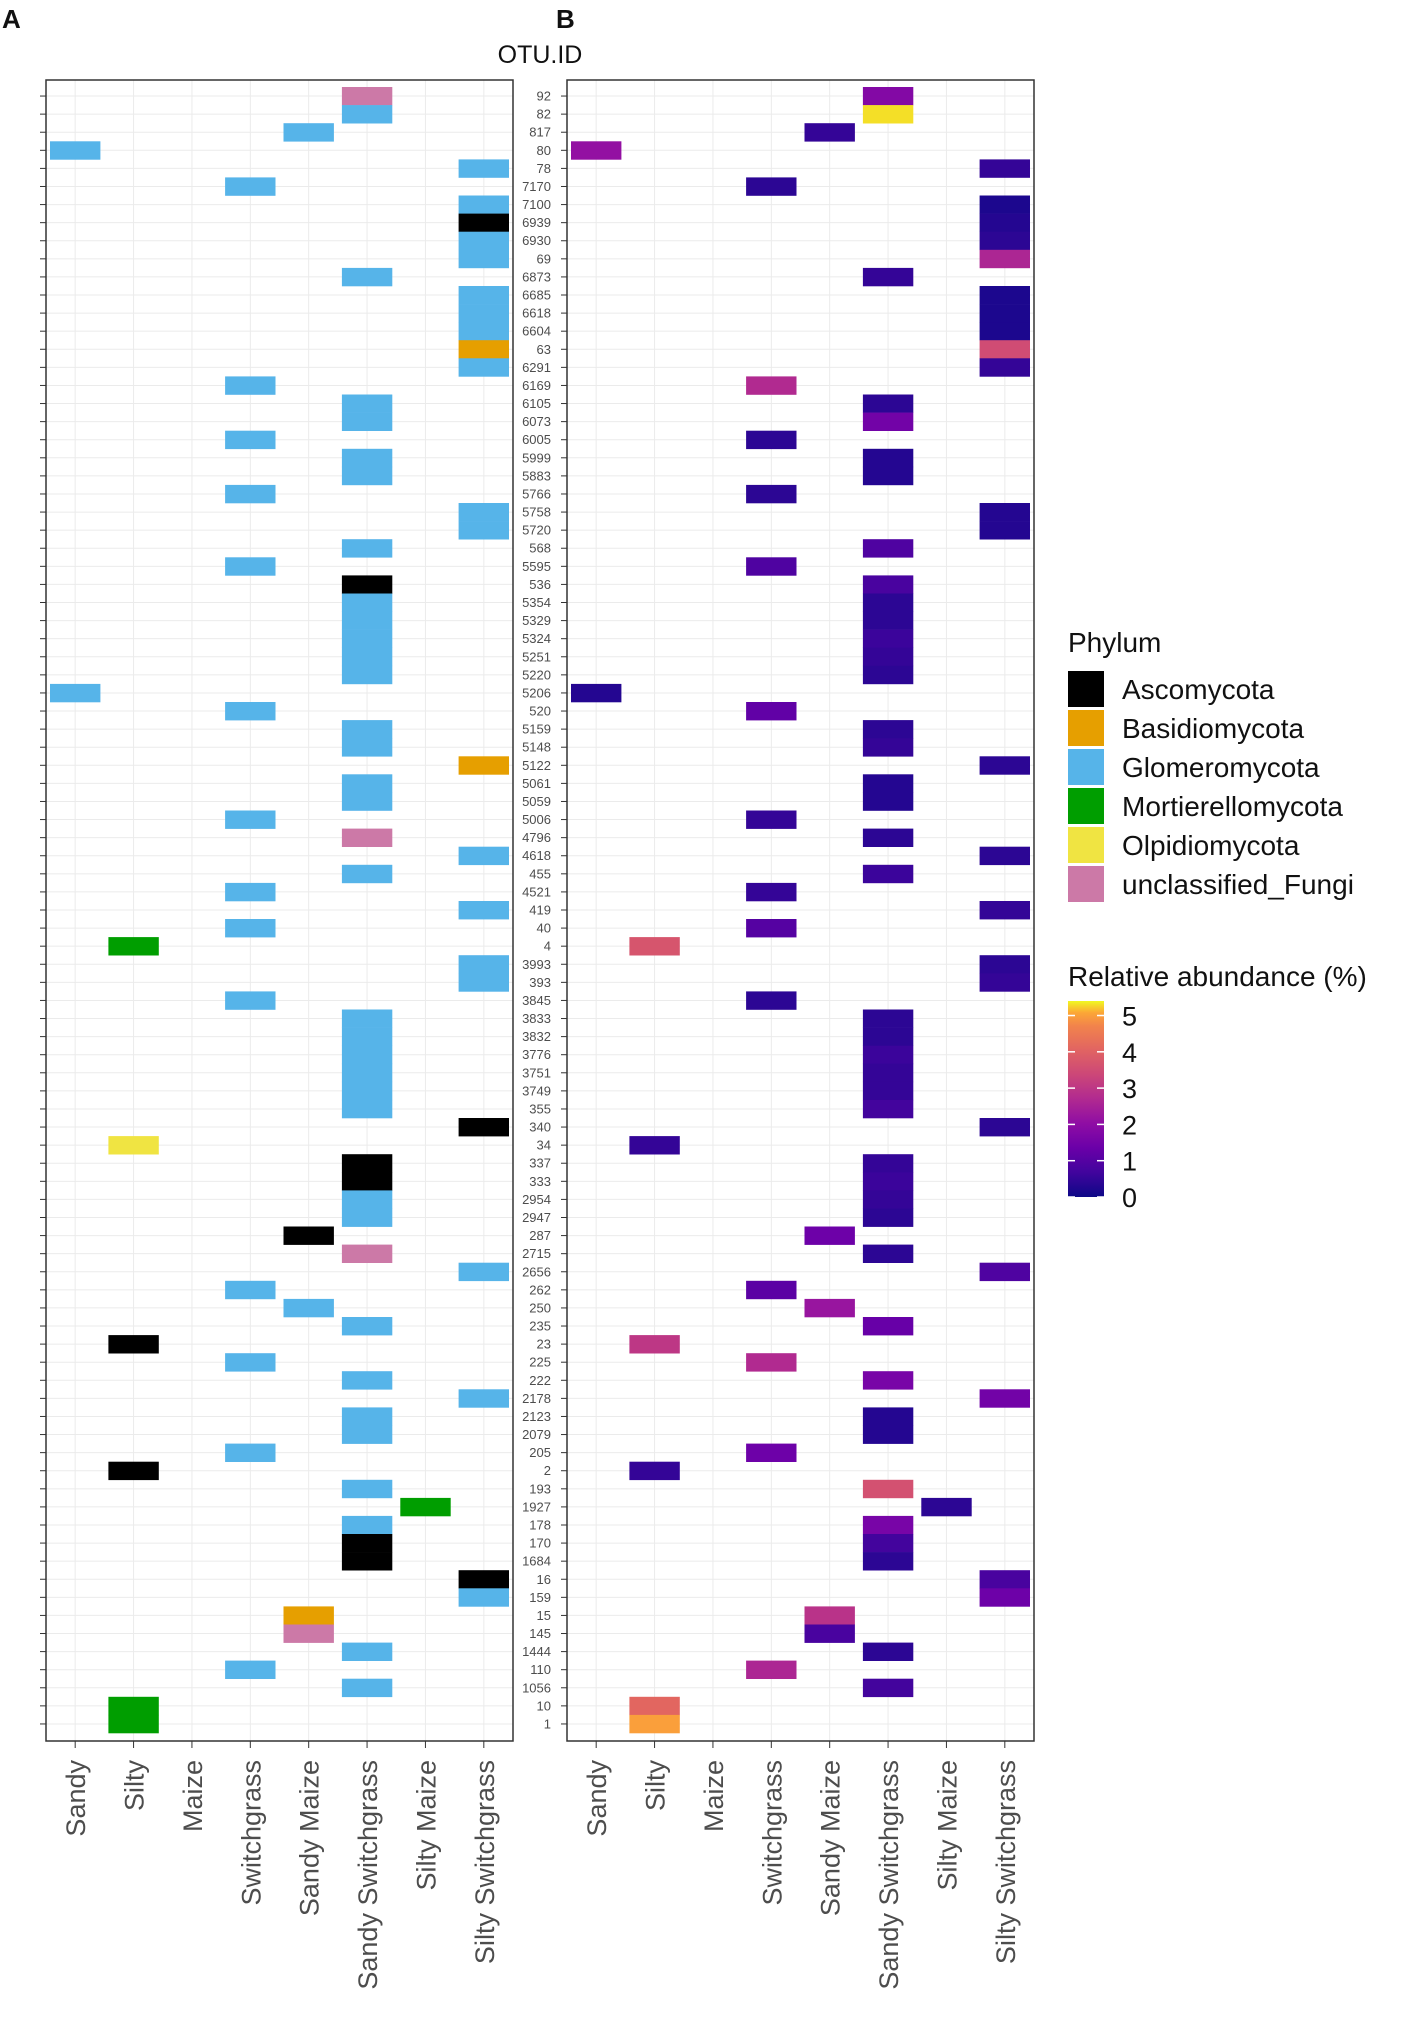 The width and height of the screenshot is (1421, 2017). What do you see at coordinates (75, 693) in the screenshot?
I see `cell-a-otu-5206-sandy` at bounding box center [75, 693].